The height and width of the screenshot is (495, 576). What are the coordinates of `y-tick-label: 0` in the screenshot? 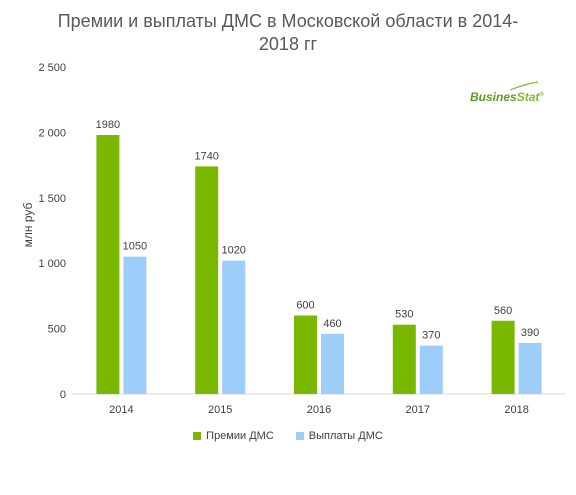 It's located at (63, 395).